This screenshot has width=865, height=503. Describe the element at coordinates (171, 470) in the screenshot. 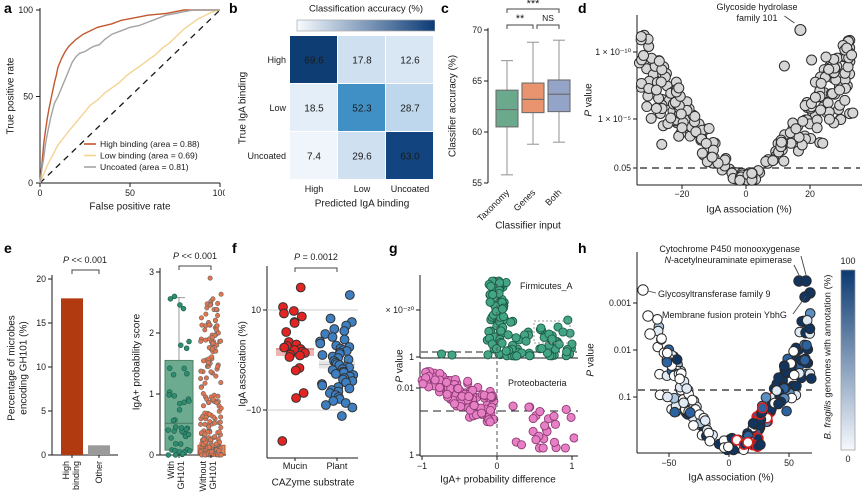

I see `x-tick-label: With` at that location.